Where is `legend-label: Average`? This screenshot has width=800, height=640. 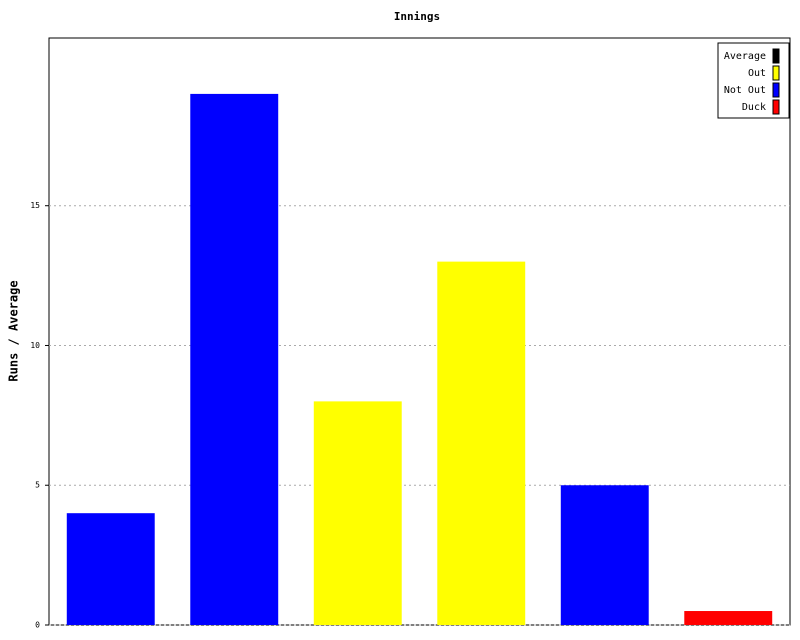
legend-label: Average is located at coordinates (745, 56).